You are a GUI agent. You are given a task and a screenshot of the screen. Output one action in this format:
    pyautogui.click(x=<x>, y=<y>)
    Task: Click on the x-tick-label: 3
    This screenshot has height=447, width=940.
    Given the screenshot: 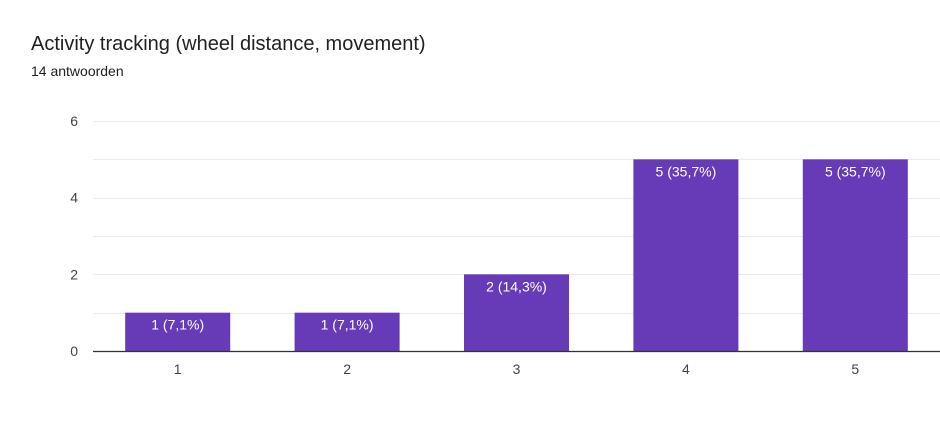 What is the action you would take?
    pyautogui.click(x=517, y=369)
    